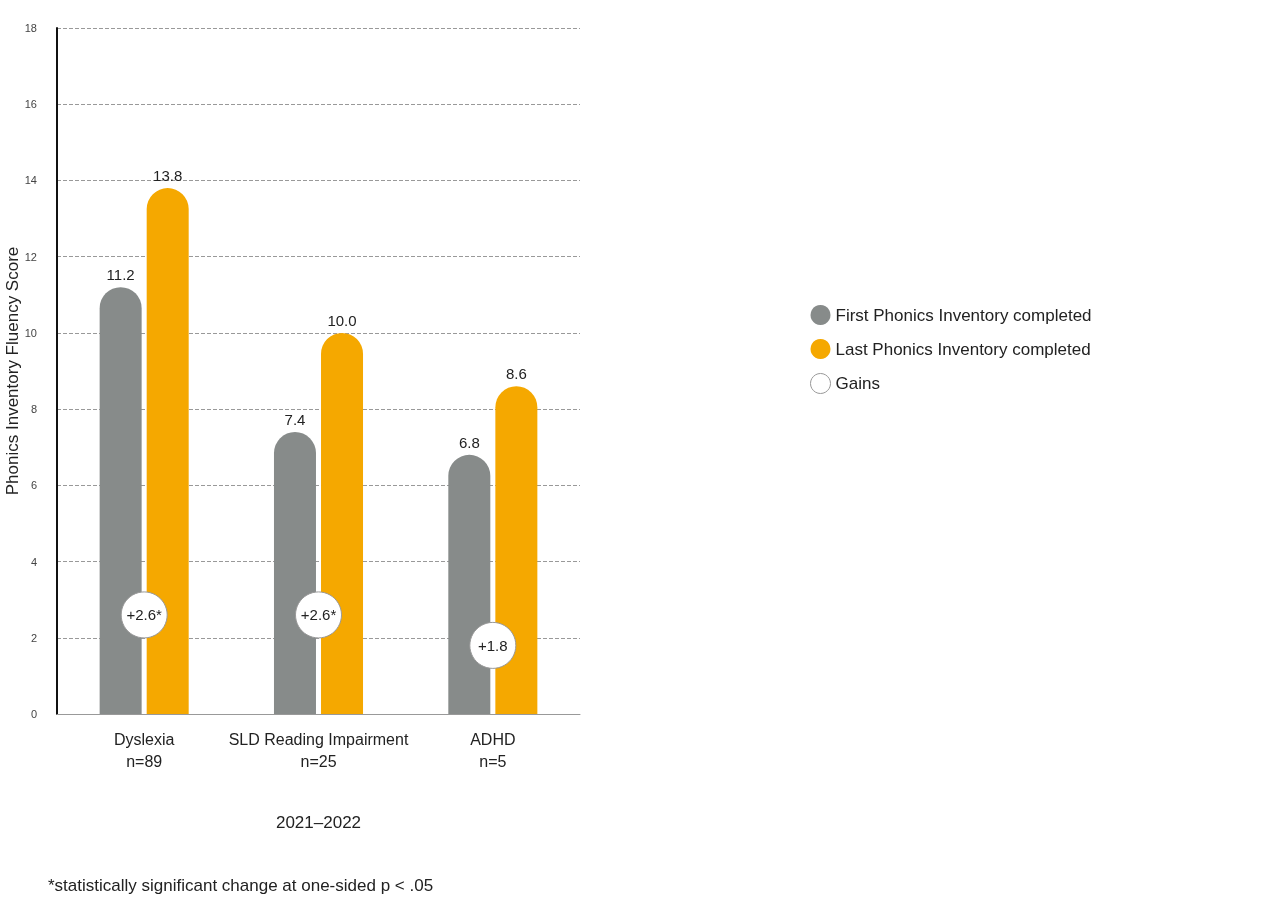  What do you see at coordinates (493, 750) in the screenshot?
I see `x-tick-label: ADHD n=5` at bounding box center [493, 750].